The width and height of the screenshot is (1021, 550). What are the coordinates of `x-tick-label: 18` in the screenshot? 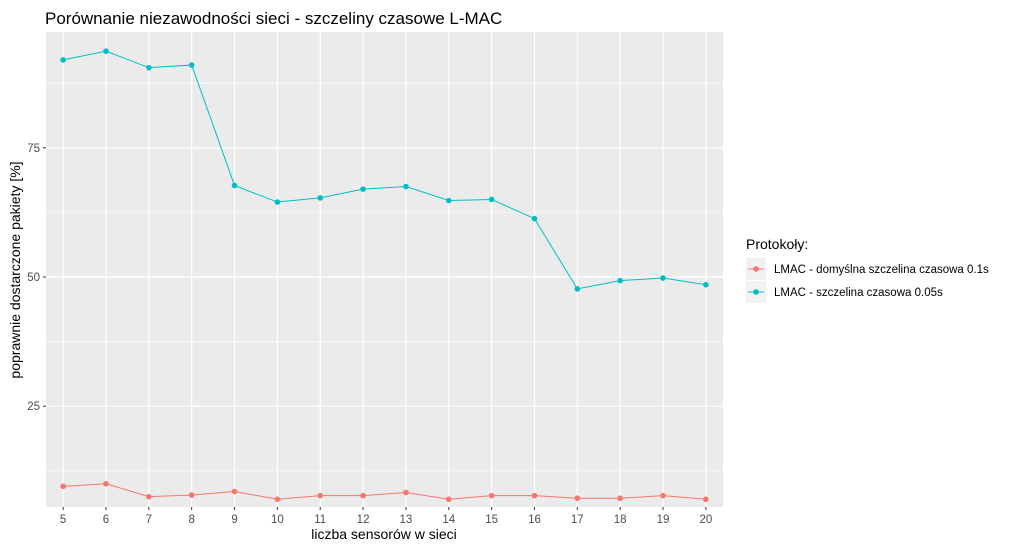 It's located at (620, 520).